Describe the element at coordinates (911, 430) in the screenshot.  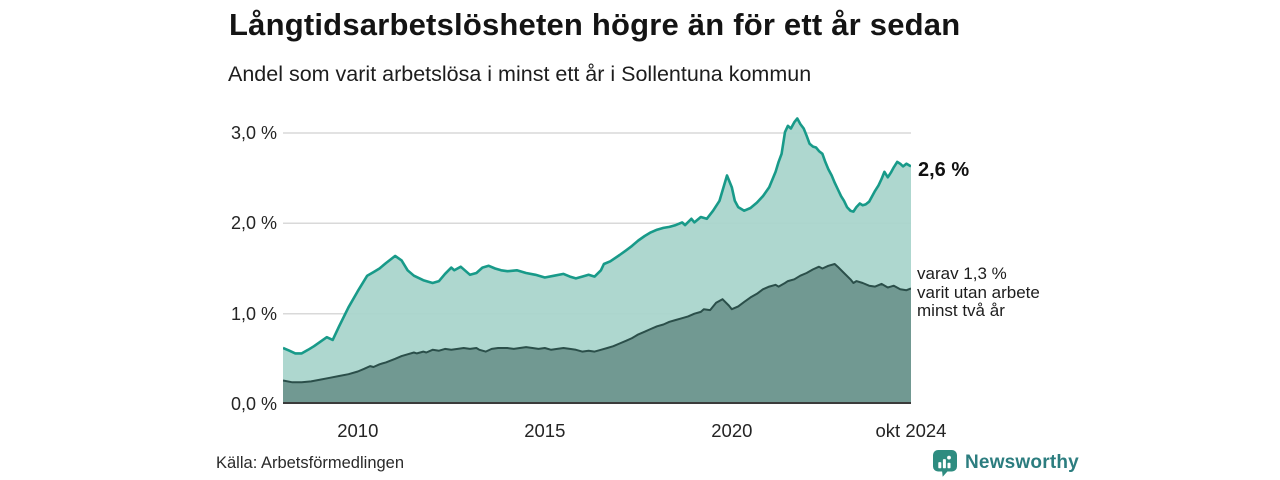
I see `x-tick-label: okt 2024` at that location.